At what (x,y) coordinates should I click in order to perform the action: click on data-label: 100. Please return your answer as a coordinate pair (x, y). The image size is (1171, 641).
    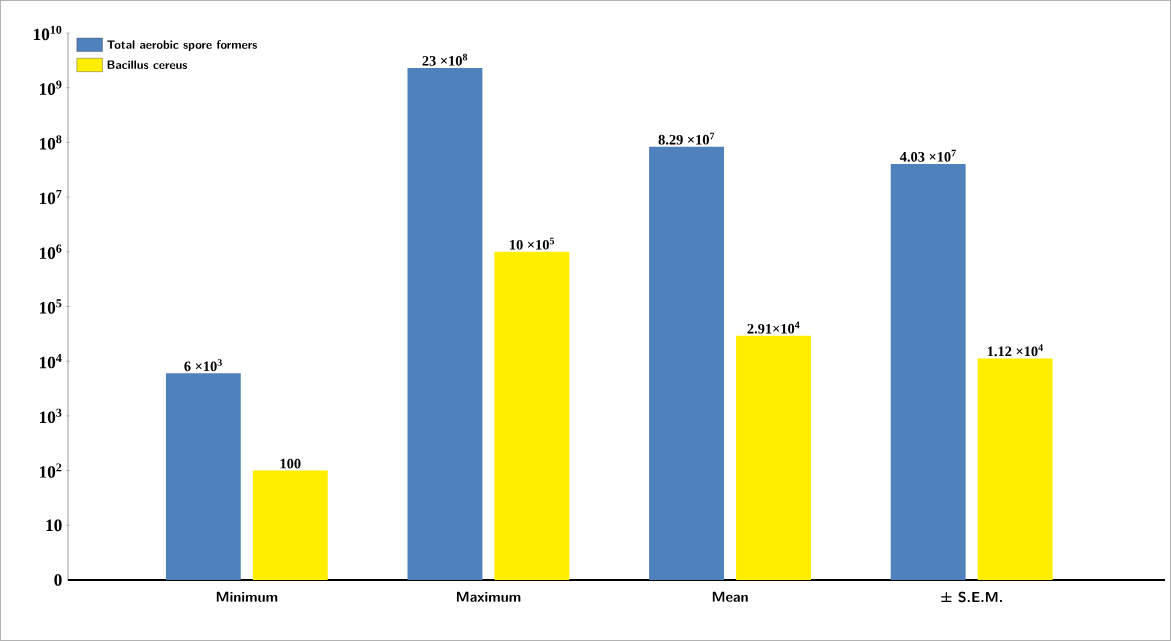
    Looking at the image, I should click on (290, 463).